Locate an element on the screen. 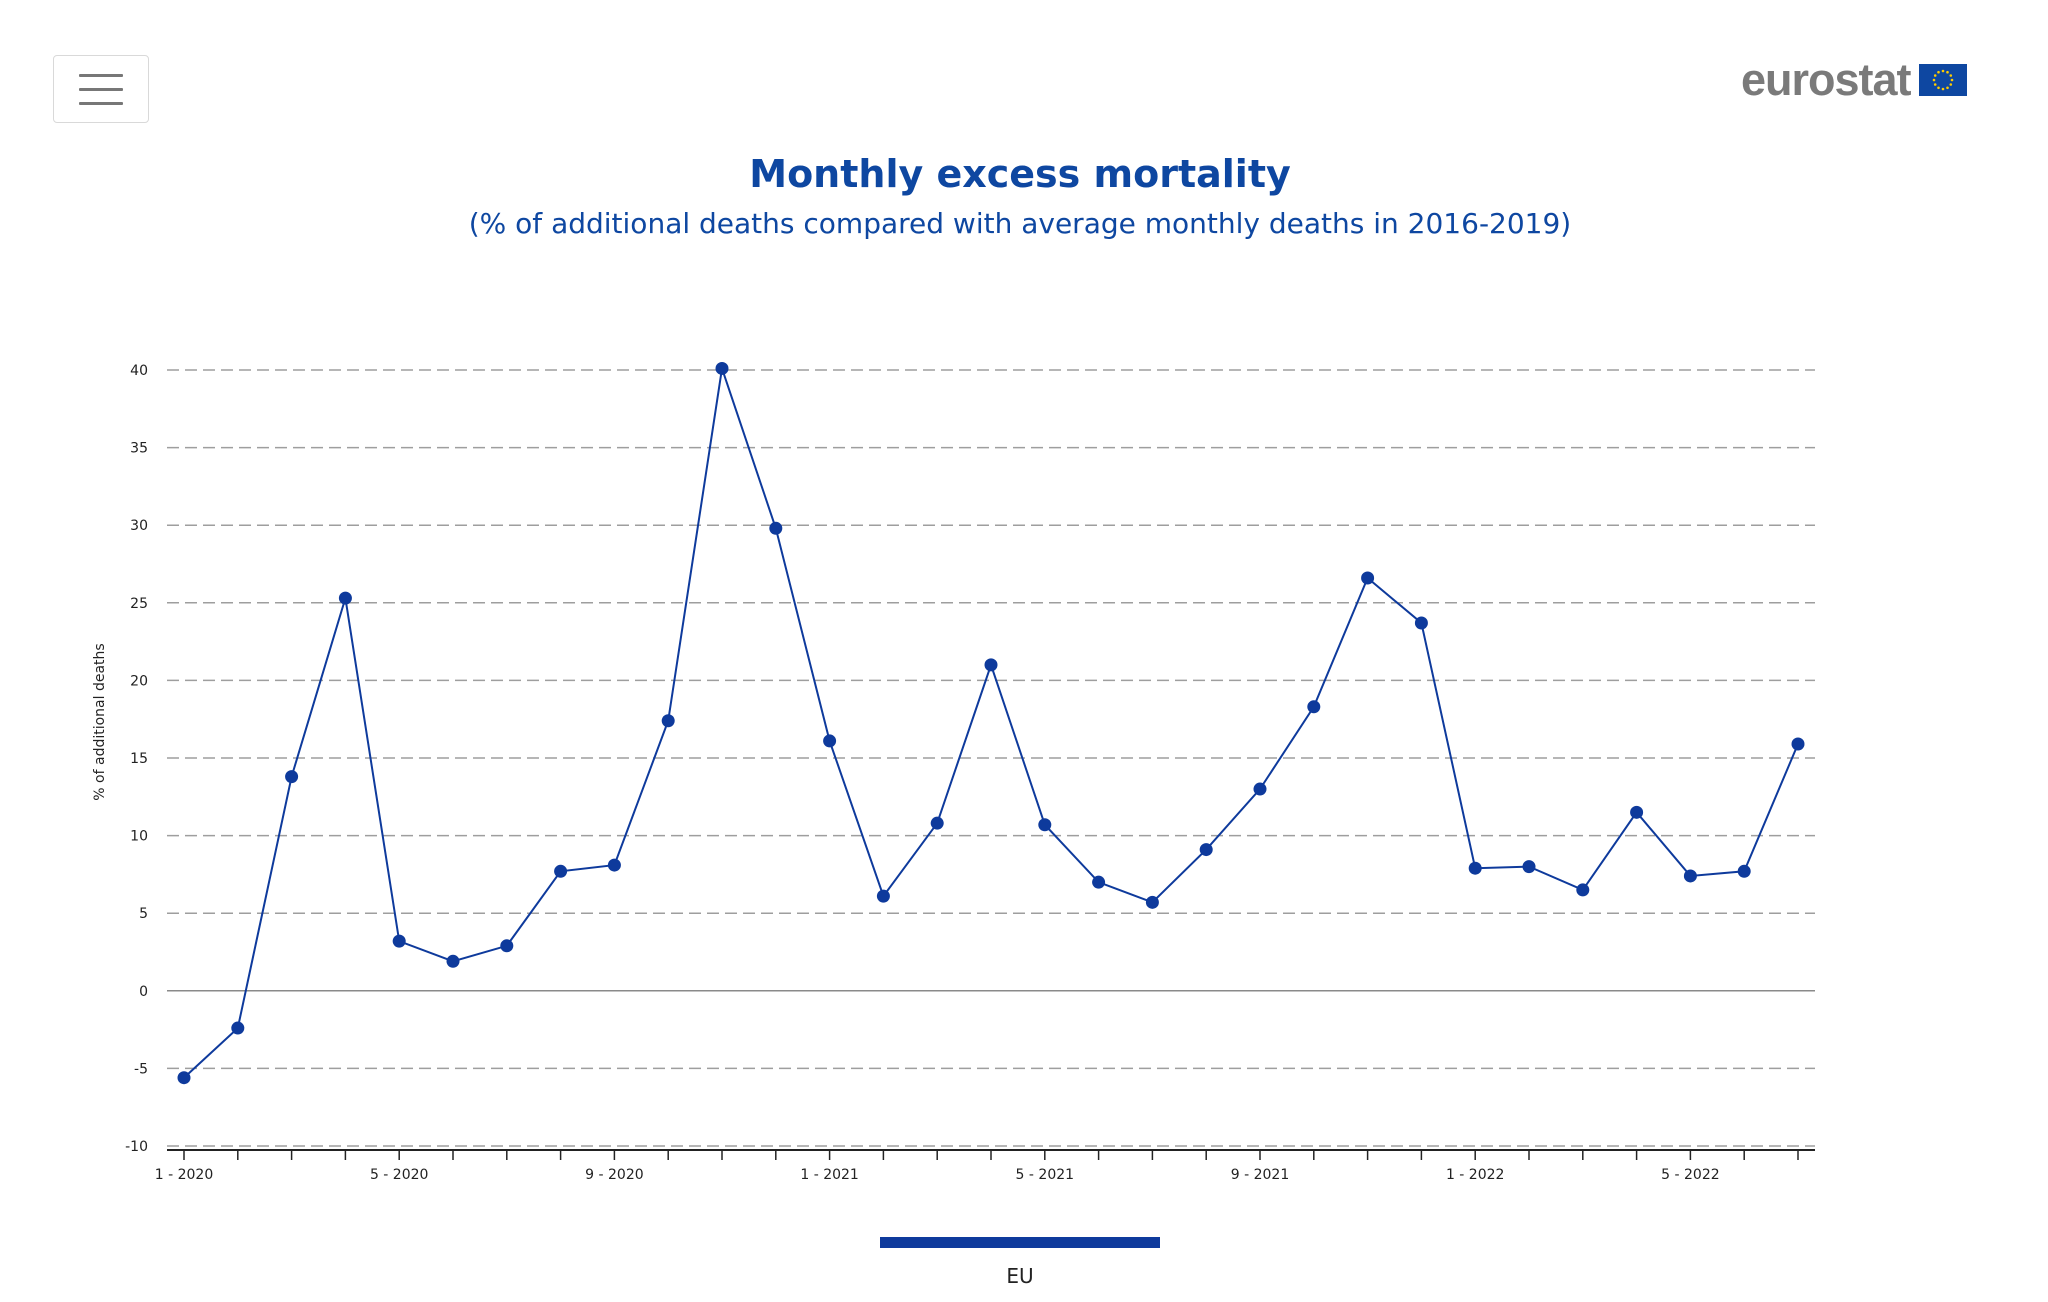 This screenshot has height=1302, width=2048. legend-item-eu: EU is located at coordinates (1020, 1262).